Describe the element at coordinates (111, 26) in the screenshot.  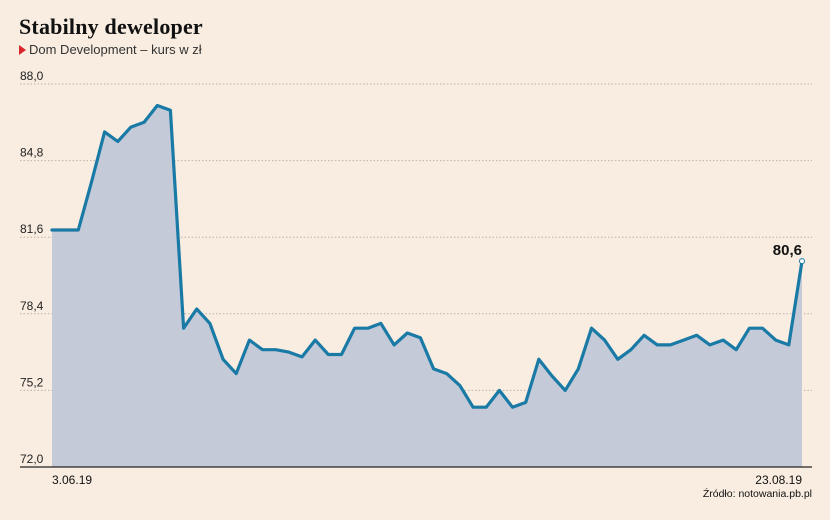
I see `chart-title: Stabilny deweloper` at that location.